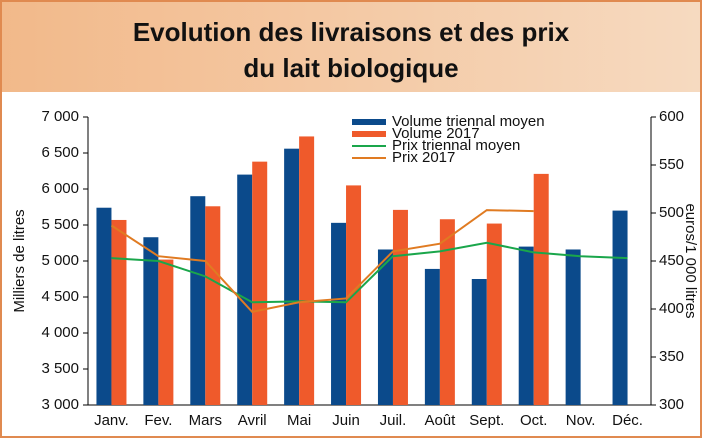 This screenshot has height=443, width=702. I want to click on legend-label: Volume triennal moyen, so click(468, 121).